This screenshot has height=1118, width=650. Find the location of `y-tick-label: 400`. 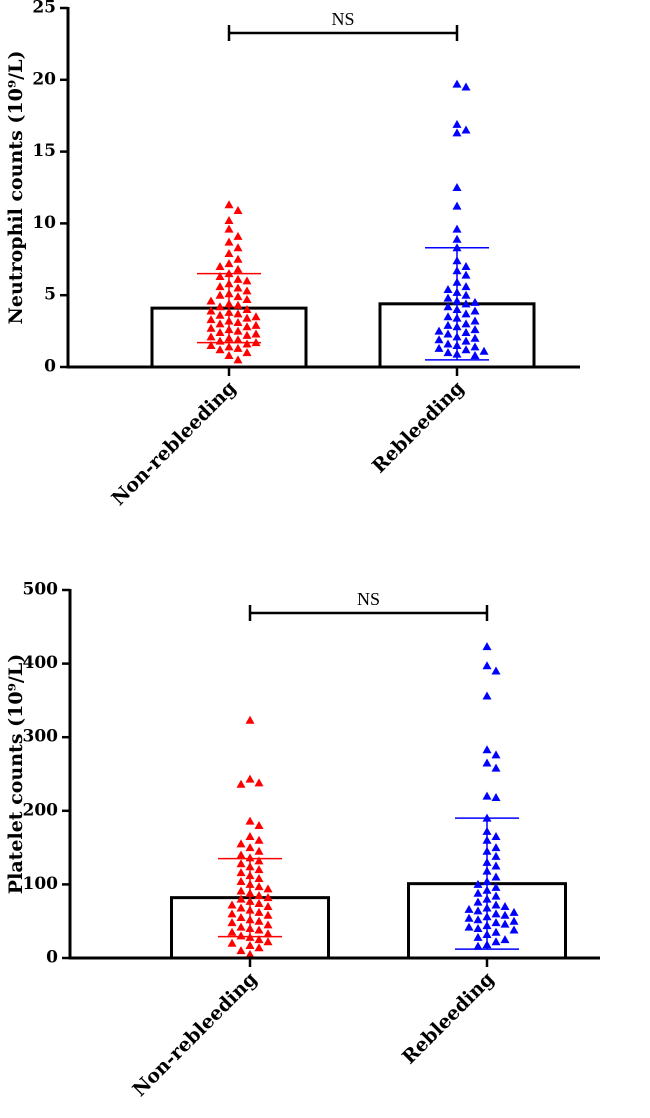

y-tick-label: 400 is located at coordinates (41, 663).